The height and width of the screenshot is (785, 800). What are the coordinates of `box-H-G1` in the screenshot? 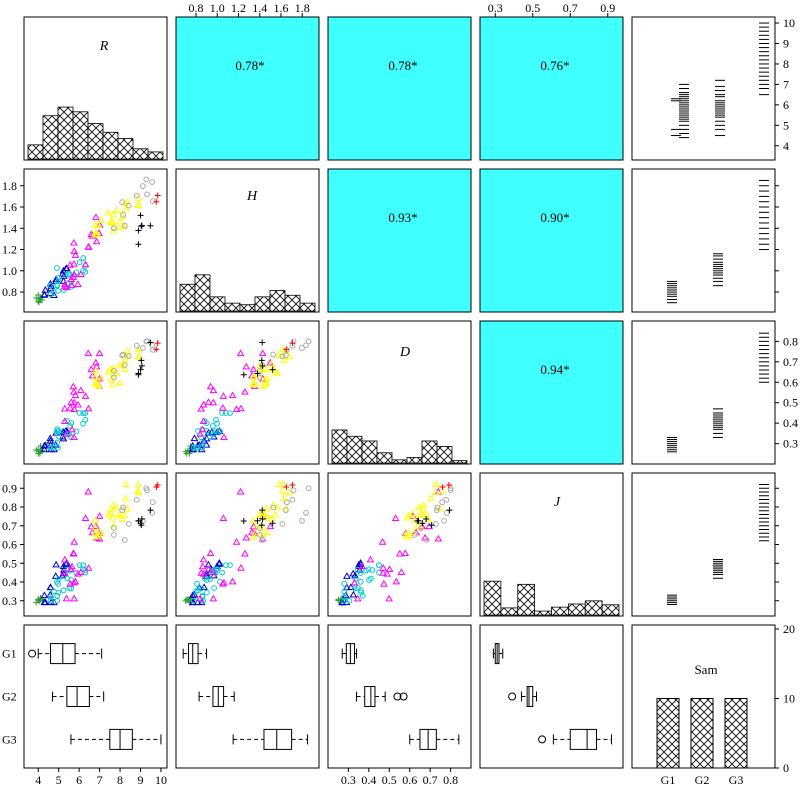 It's located at (193, 654).